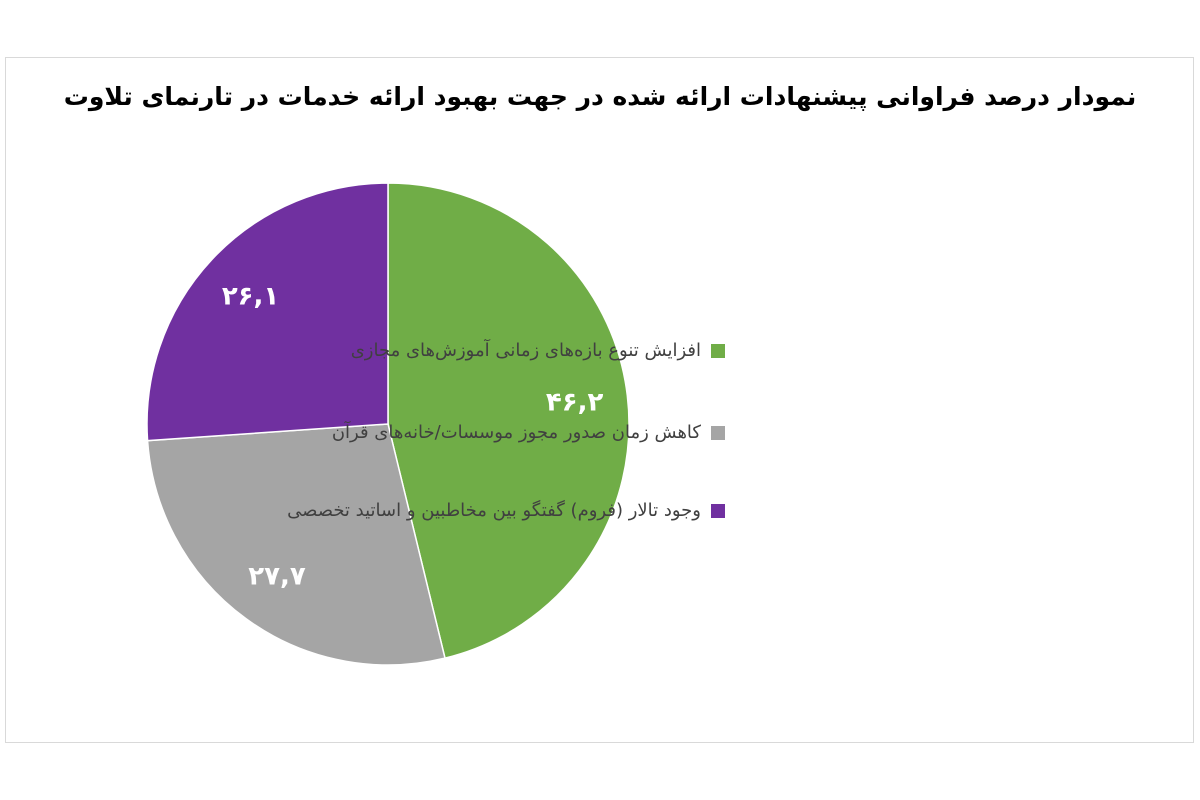  What do you see at coordinates (250, 297) in the screenshot?
I see `data-label: ۲۶,۱` at bounding box center [250, 297].